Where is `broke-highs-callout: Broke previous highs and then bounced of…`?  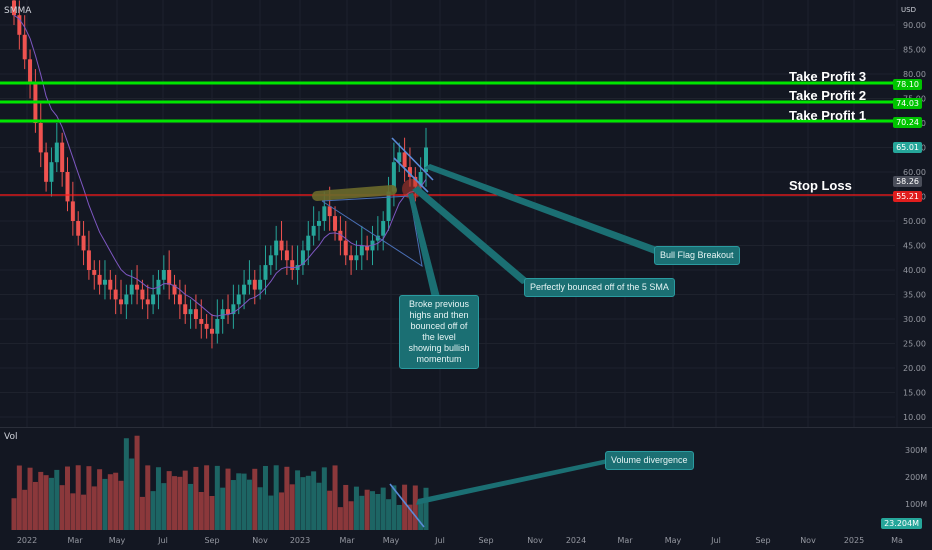
broke-highs-callout: Broke previous highs and then bounced of… is located at coordinates (439, 332).